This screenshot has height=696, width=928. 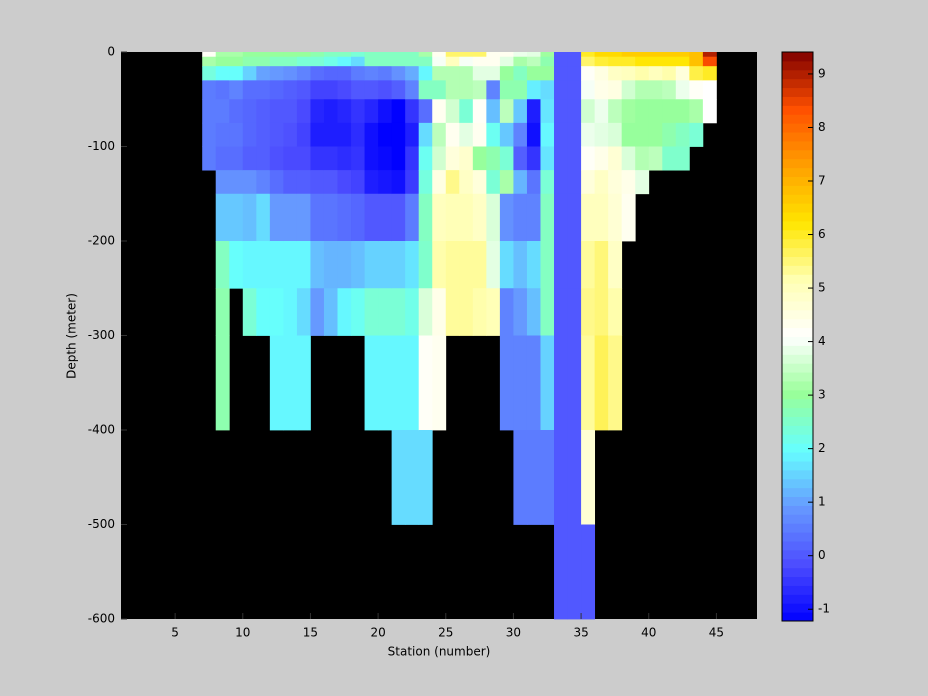 I want to click on x-tick-label: 5, so click(x=175, y=633).